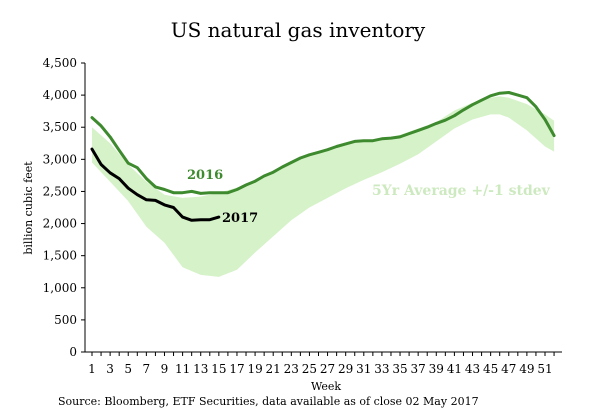 This screenshot has height=415, width=614. Describe the element at coordinates (454, 115) in the screenshot. I see `data-point-2016-w41` at that location.